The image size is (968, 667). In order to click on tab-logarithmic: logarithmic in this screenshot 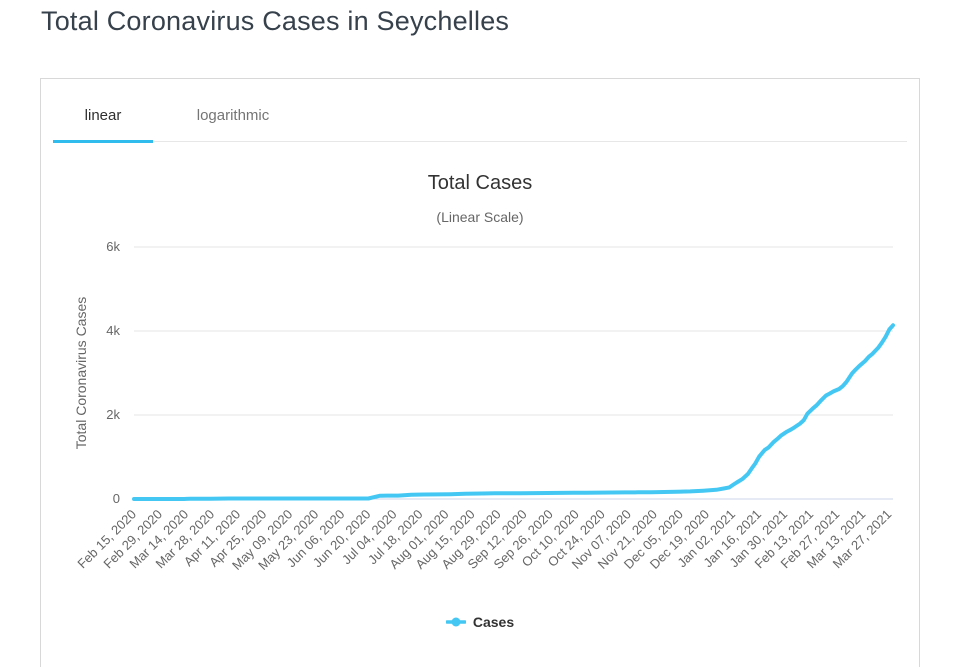, I will do `click(233, 117)`.